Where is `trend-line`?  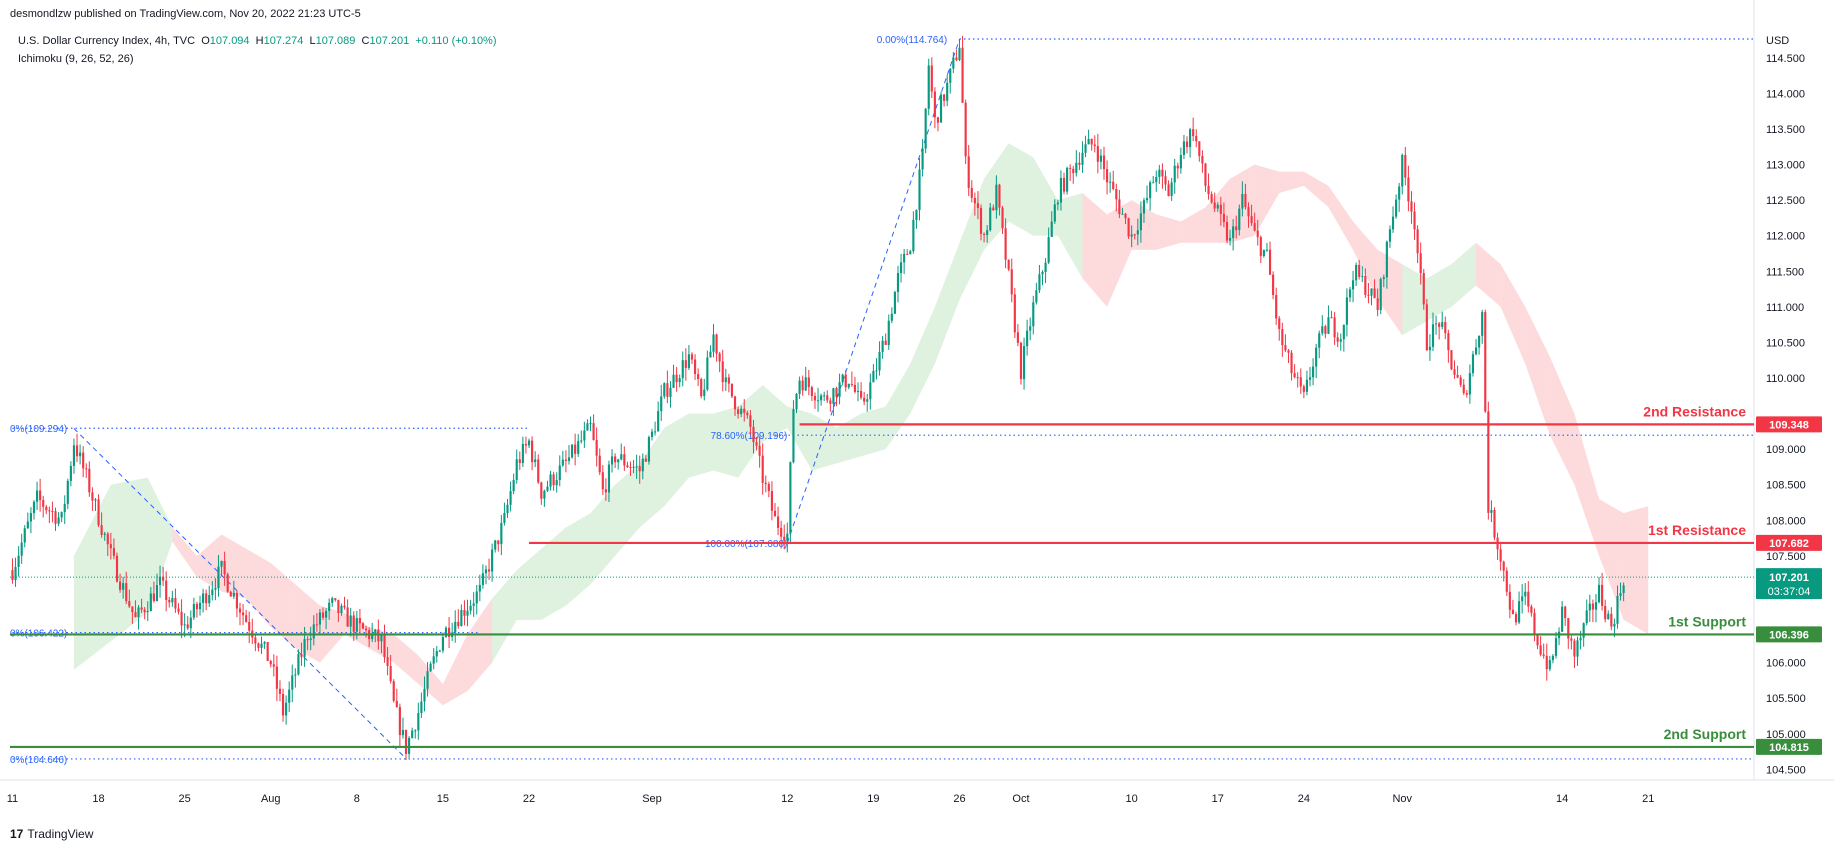
trend-line is located at coordinates (873, 291).